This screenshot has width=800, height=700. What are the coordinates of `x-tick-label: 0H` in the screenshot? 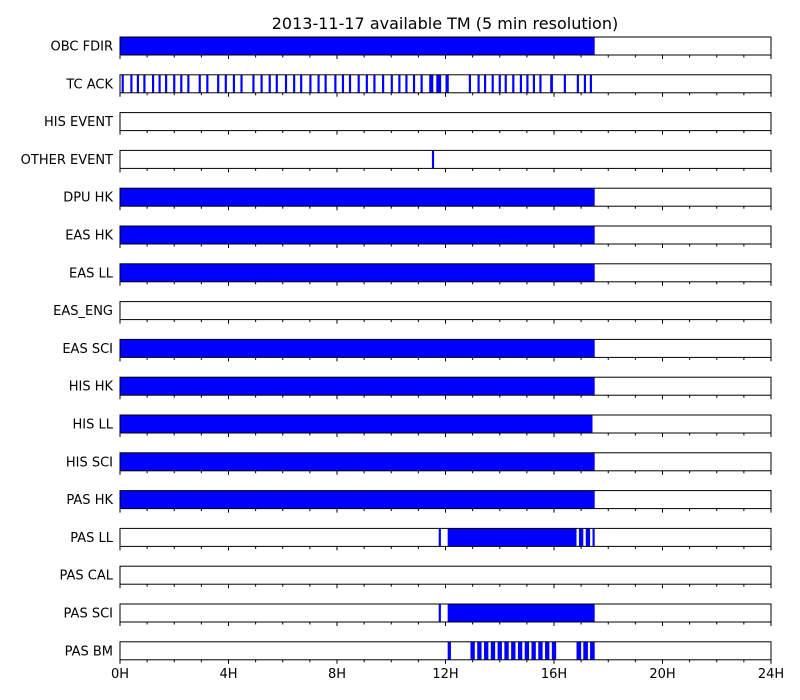 It's located at (120, 674).